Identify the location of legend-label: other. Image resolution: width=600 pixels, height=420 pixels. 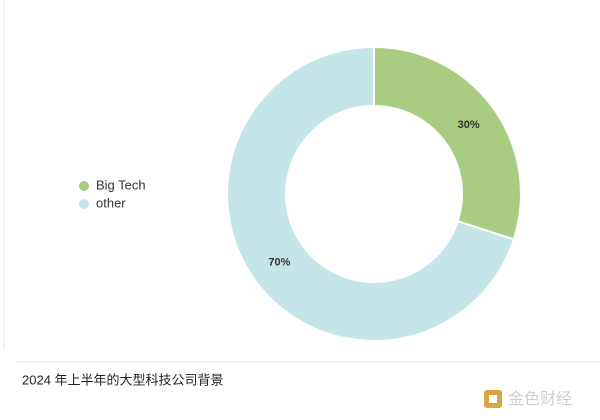
(111, 202).